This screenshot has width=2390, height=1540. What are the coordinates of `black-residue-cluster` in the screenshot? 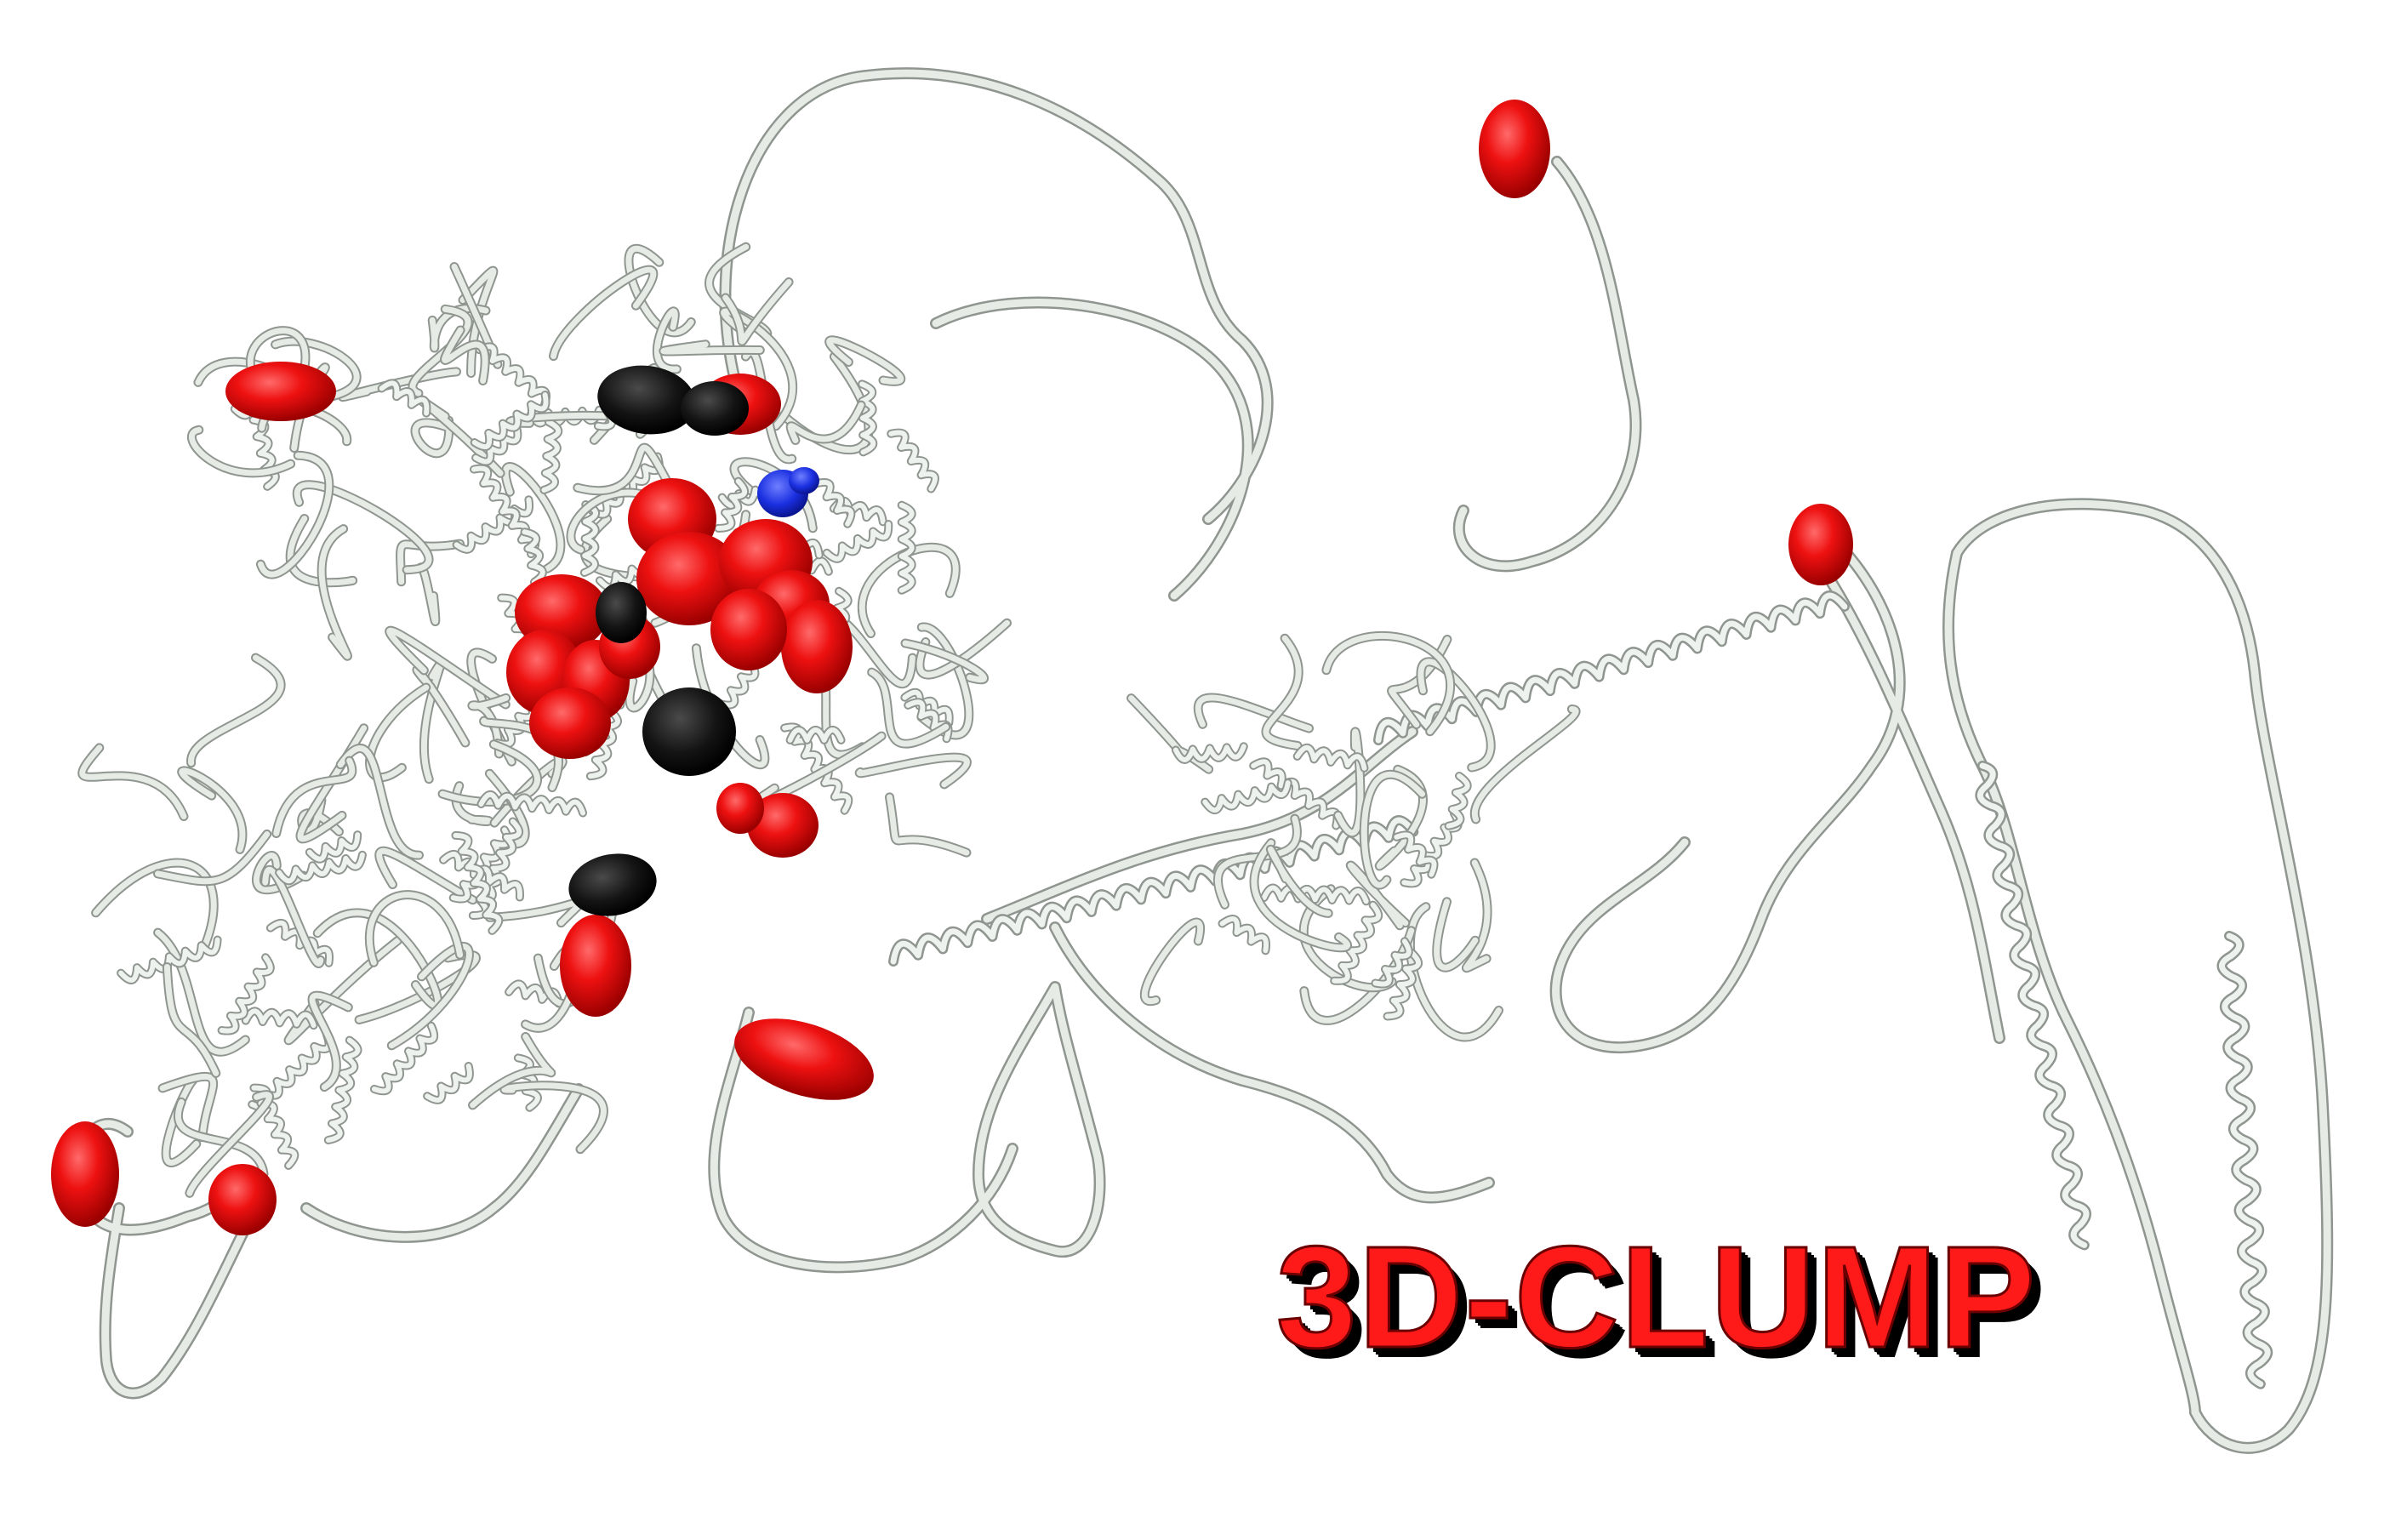 It's located at (658, 640).